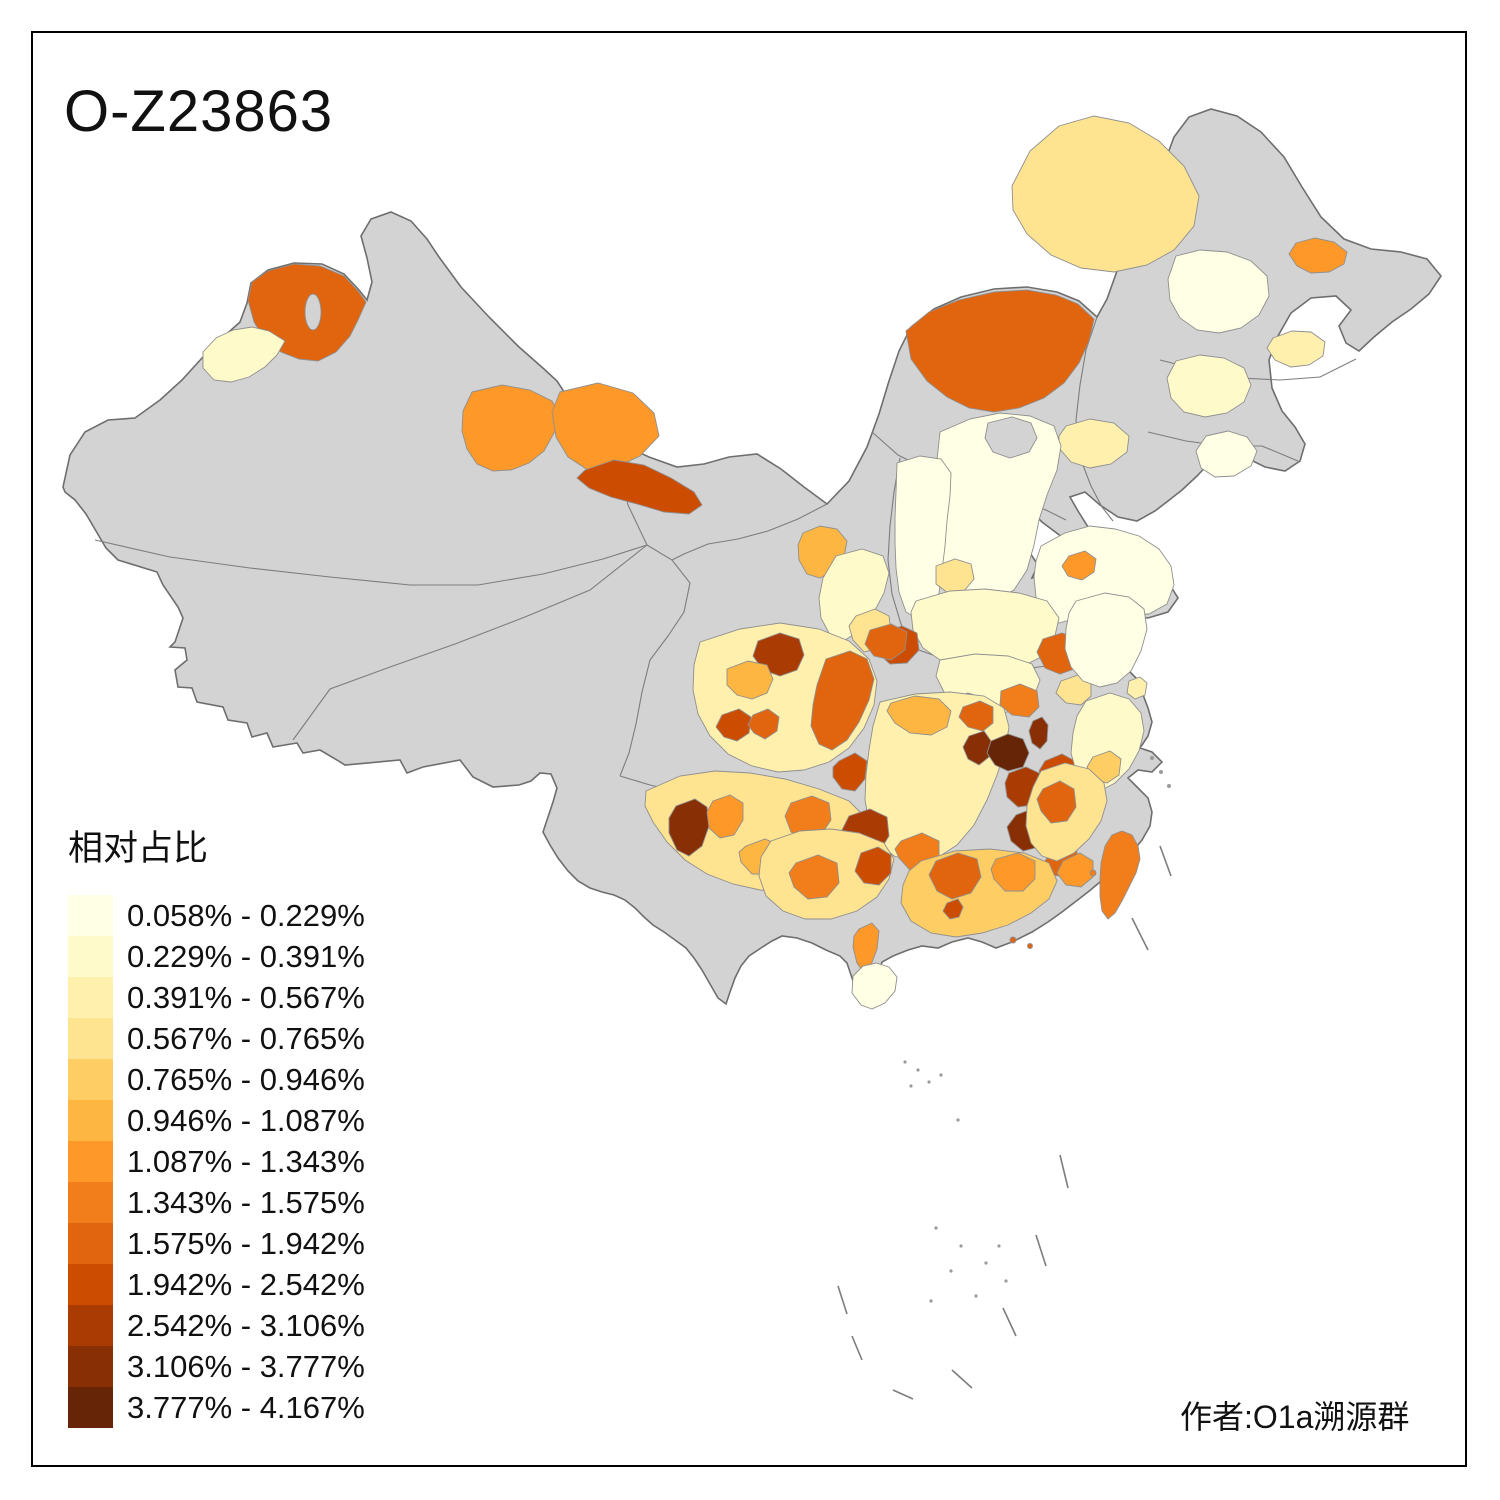 The image size is (1500, 1500). I want to click on legend-item: 3.106% - 3.777%, so click(216, 1366).